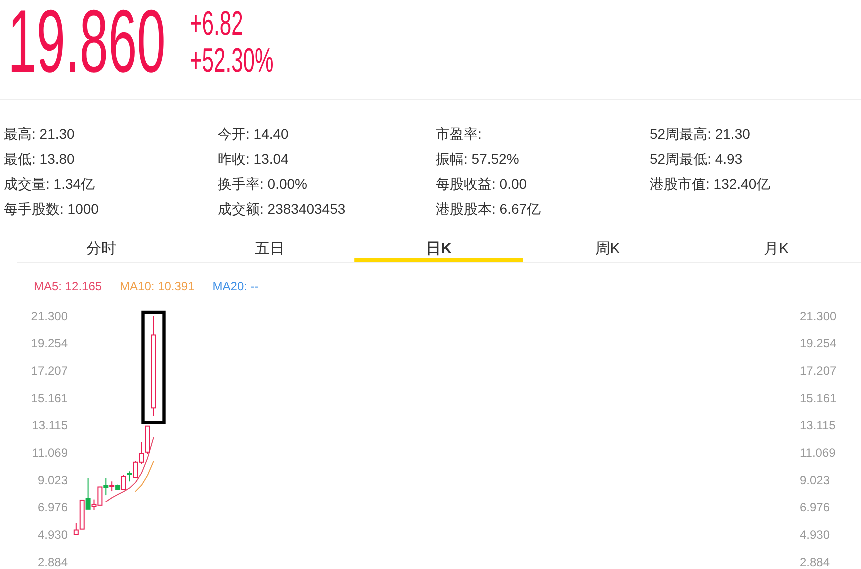 Image resolution: width=861 pixels, height=569 pixels. Describe the element at coordinates (101, 249) in the screenshot. I see `tab-label: 分时` at that location.